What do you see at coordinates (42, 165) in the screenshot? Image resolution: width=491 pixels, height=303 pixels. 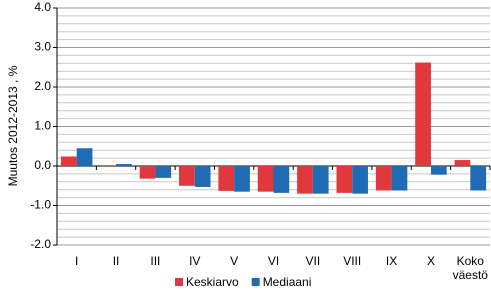 I see `y-tick-label: 0.0` at bounding box center [42, 165].